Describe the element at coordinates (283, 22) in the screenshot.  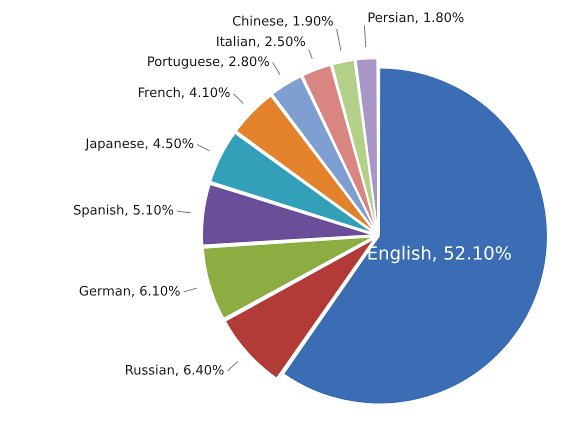
I see `slice-label: Chinese, 1.90%` at that location.